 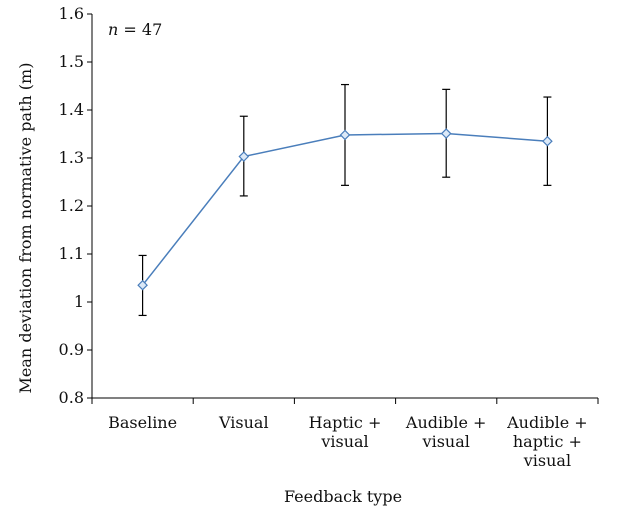 I want to click on y-tick-label: 1.1, so click(x=71, y=253).